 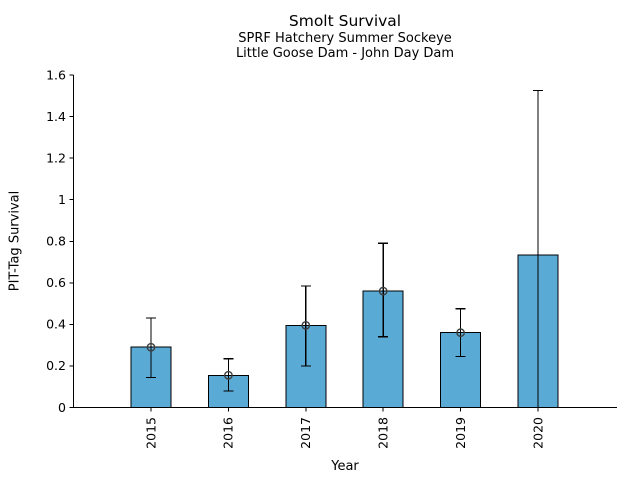 What do you see at coordinates (460, 433) in the screenshot?
I see `x-tick-label-2019: 2019` at bounding box center [460, 433].